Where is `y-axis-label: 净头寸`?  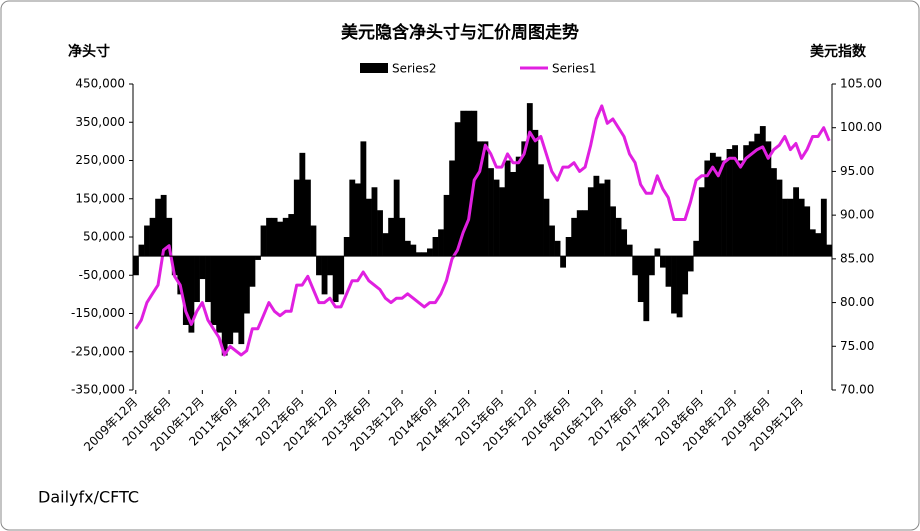
y-axis-label: 净头寸 is located at coordinates (89, 51).